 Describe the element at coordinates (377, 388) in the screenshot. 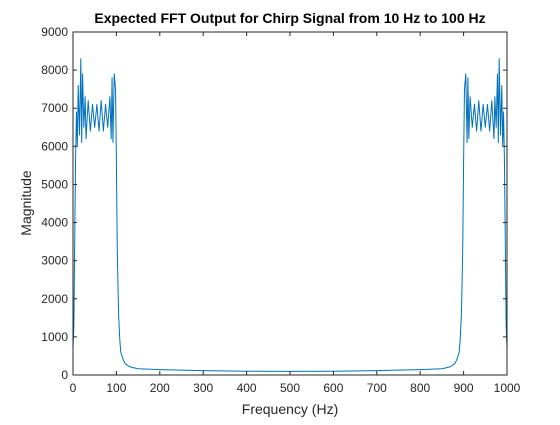

I see `x-tick-label: 700` at that location.